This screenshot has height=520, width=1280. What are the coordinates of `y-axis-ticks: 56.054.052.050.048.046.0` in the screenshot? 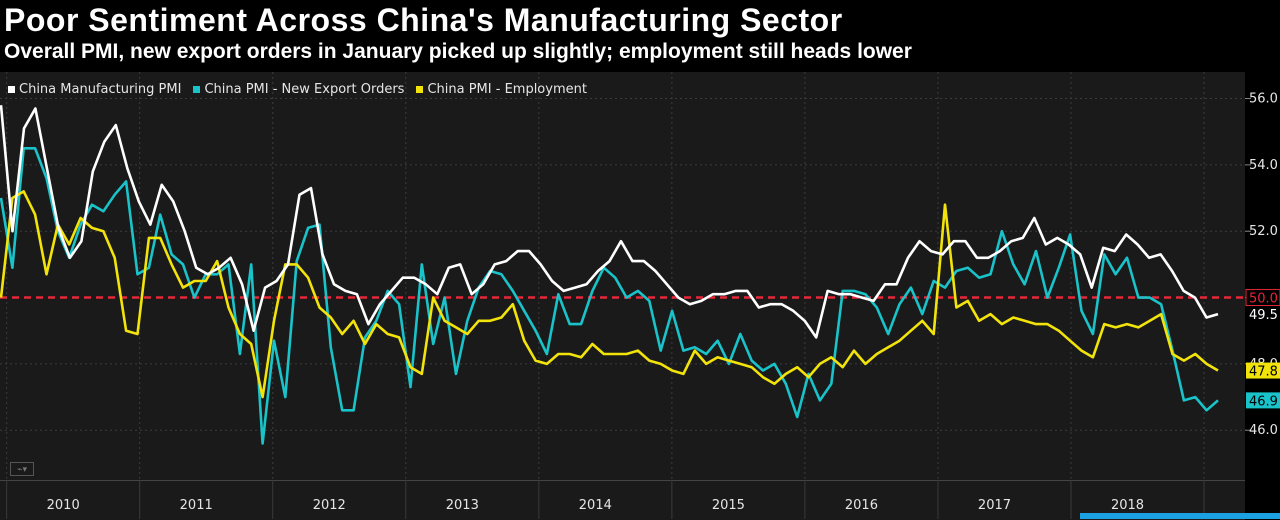 It's located at (1261, 265).